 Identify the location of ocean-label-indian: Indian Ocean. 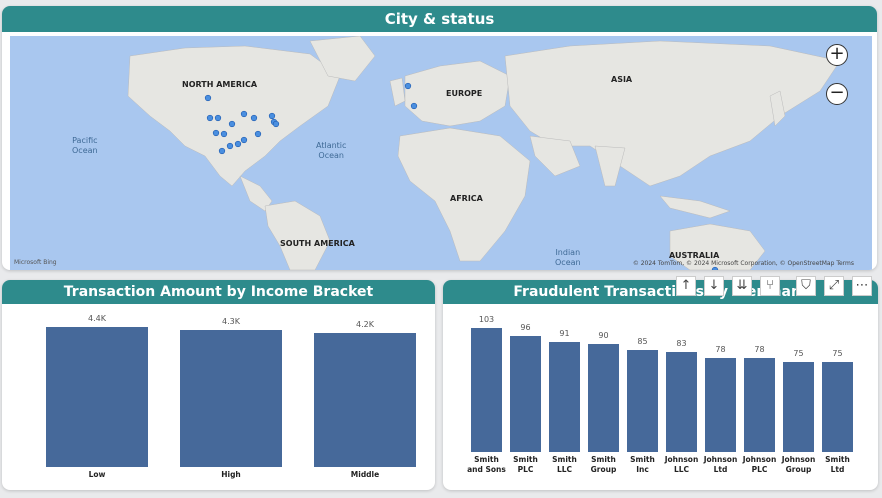
(568, 257).